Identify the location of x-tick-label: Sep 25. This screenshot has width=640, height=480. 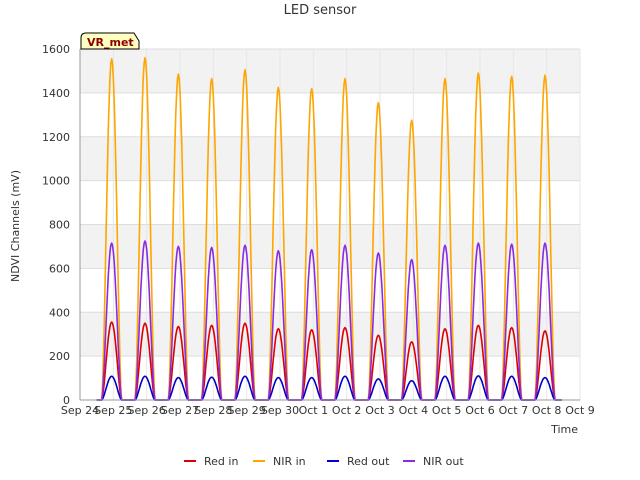
(113, 410).